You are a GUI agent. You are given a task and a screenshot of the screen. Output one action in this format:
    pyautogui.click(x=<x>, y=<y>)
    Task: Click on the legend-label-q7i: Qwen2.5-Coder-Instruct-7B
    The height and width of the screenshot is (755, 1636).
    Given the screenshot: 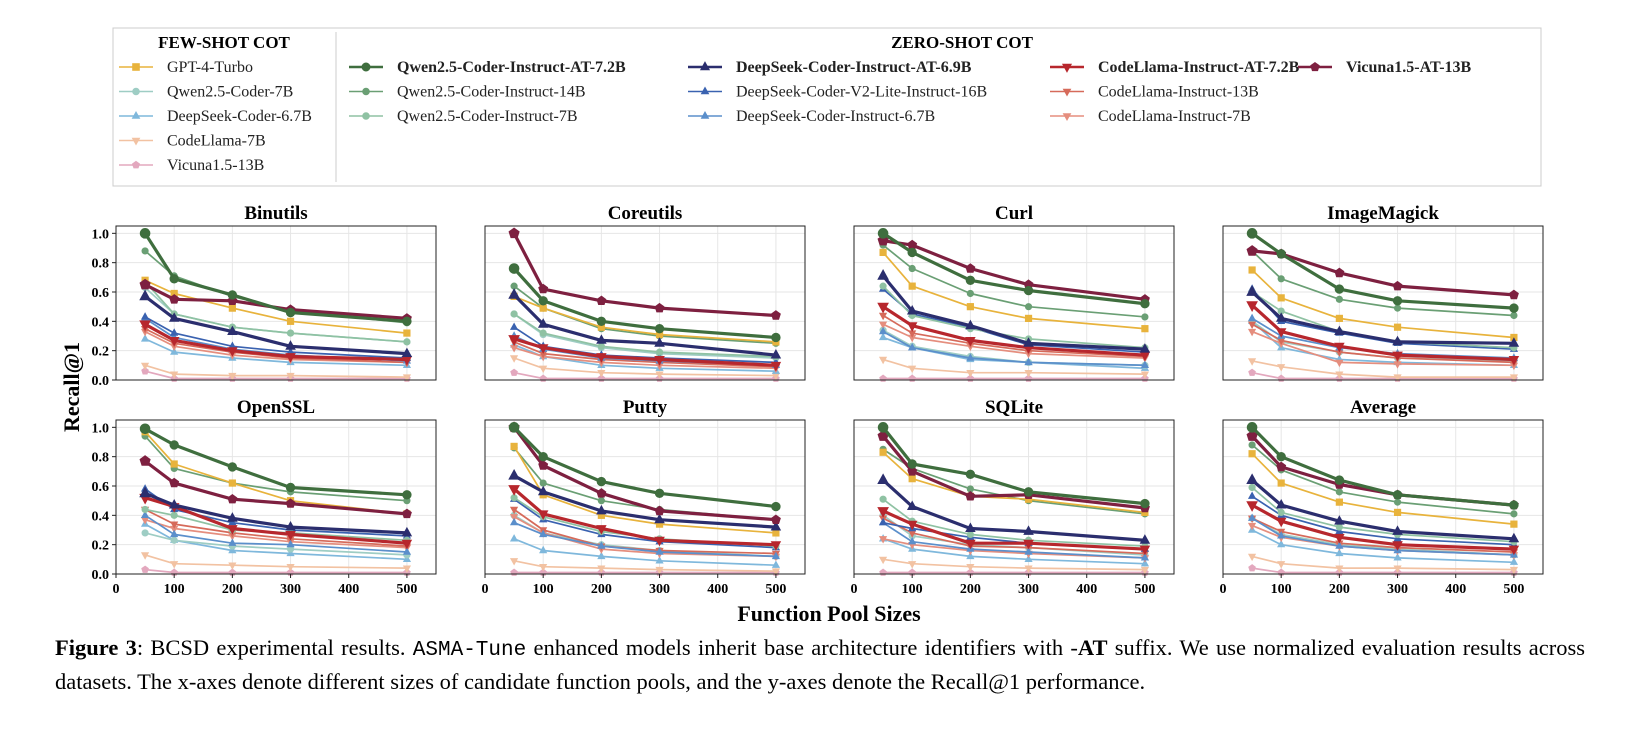 What is the action you would take?
    pyautogui.click(x=487, y=116)
    